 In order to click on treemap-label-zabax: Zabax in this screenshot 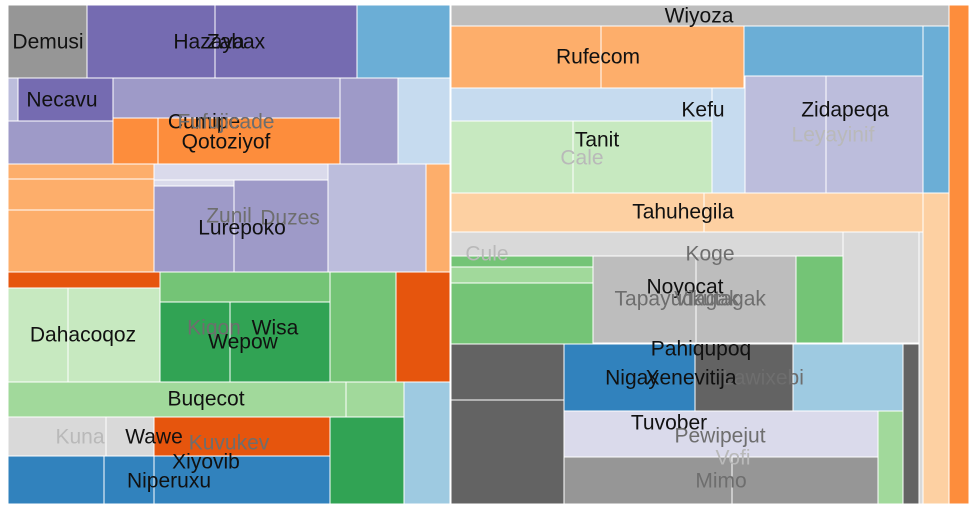, I will do `click(236, 42)`.